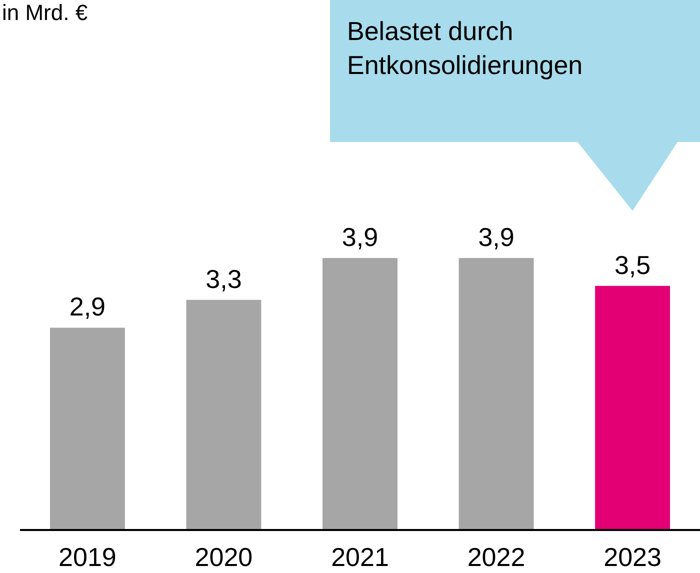  Describe the element at coordinates (633, 557) in the screenshot. I see `x-tick-label: 2023` at that location.